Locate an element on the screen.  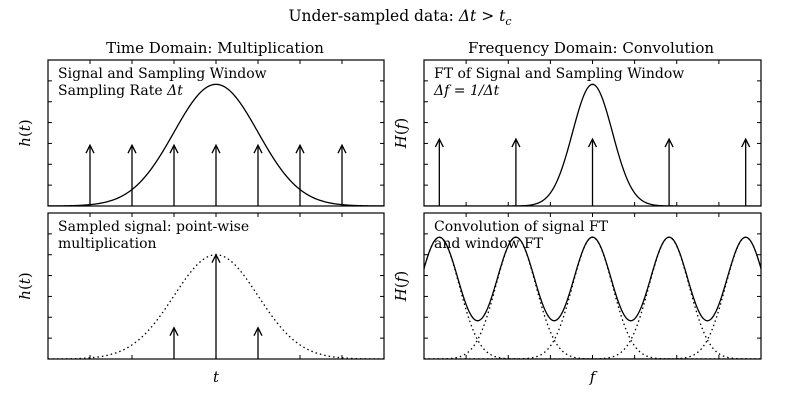
annotation-line-0: Signal and Sampling Window is located at coordinates (162, 74).